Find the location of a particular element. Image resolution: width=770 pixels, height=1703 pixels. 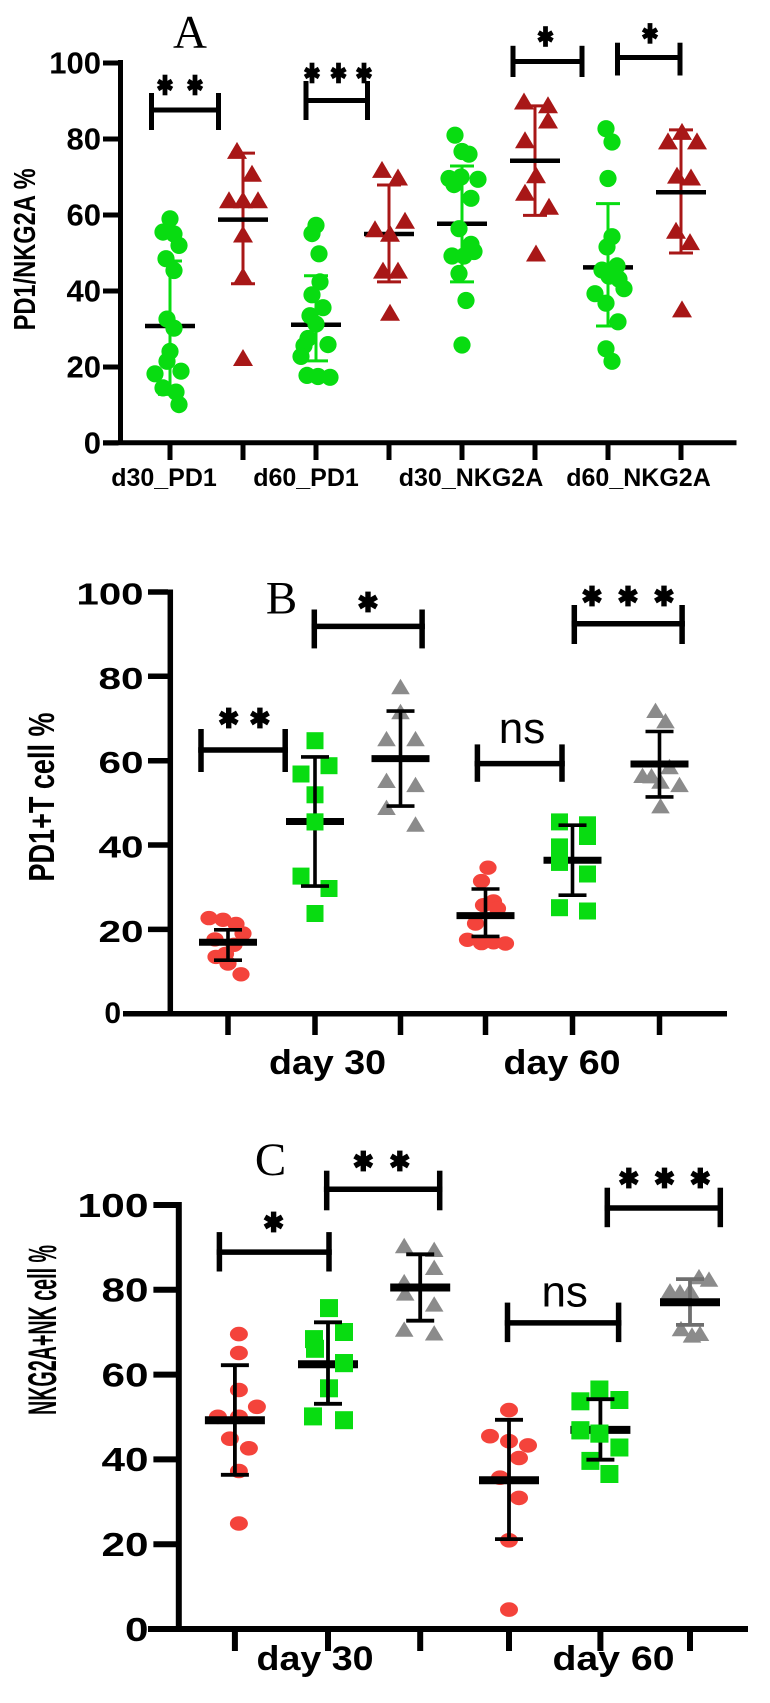

svg-text: B is located at coordinates (281, 599).